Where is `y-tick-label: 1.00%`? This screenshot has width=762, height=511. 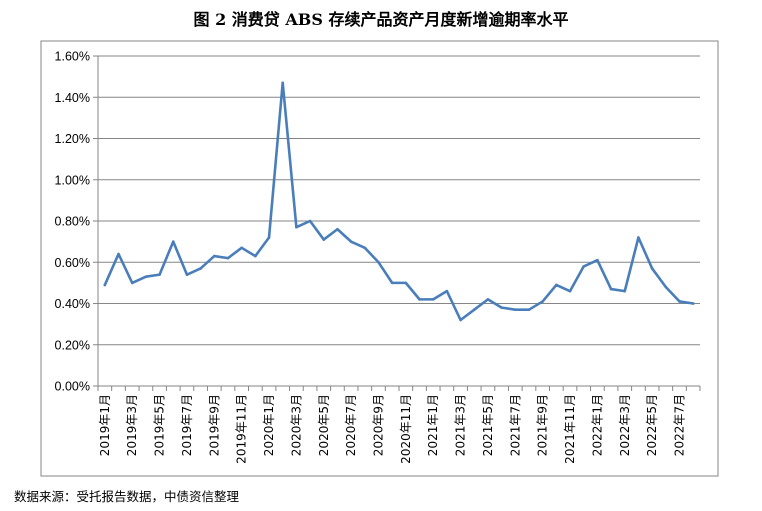
y-tick-label: 1.00% is located at coordinates (72, 180).